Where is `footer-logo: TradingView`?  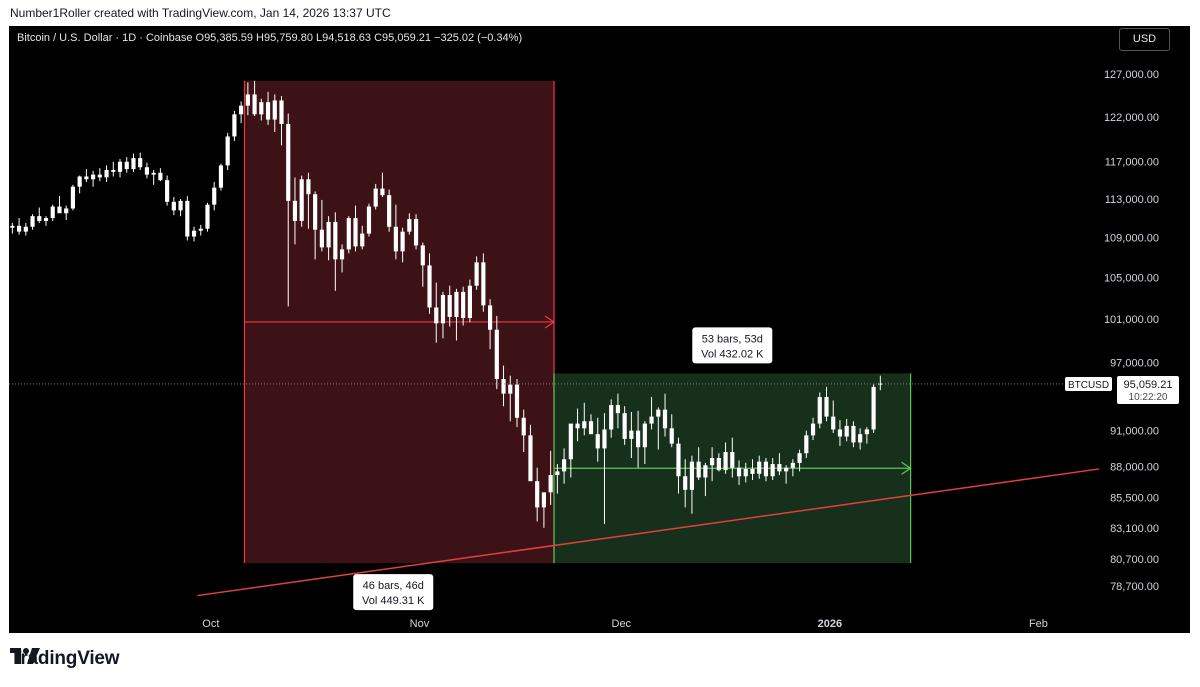 footer-logo: TradingView is located at coordinates (65, 659).